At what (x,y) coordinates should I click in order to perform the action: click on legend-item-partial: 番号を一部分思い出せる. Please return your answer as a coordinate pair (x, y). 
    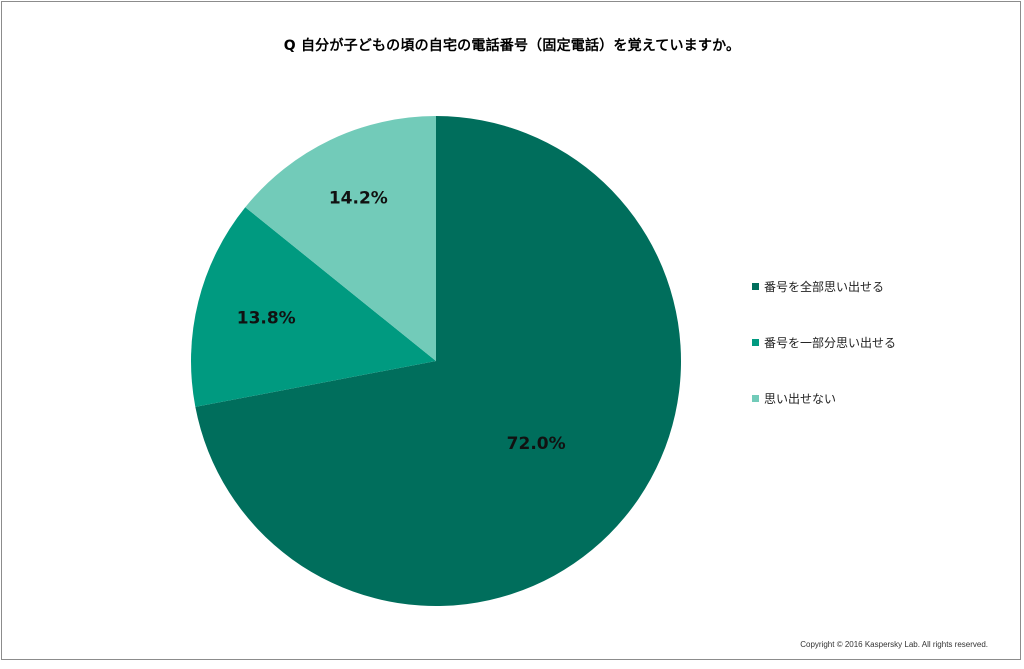
    Looking at the image, I should click on (824, 342).